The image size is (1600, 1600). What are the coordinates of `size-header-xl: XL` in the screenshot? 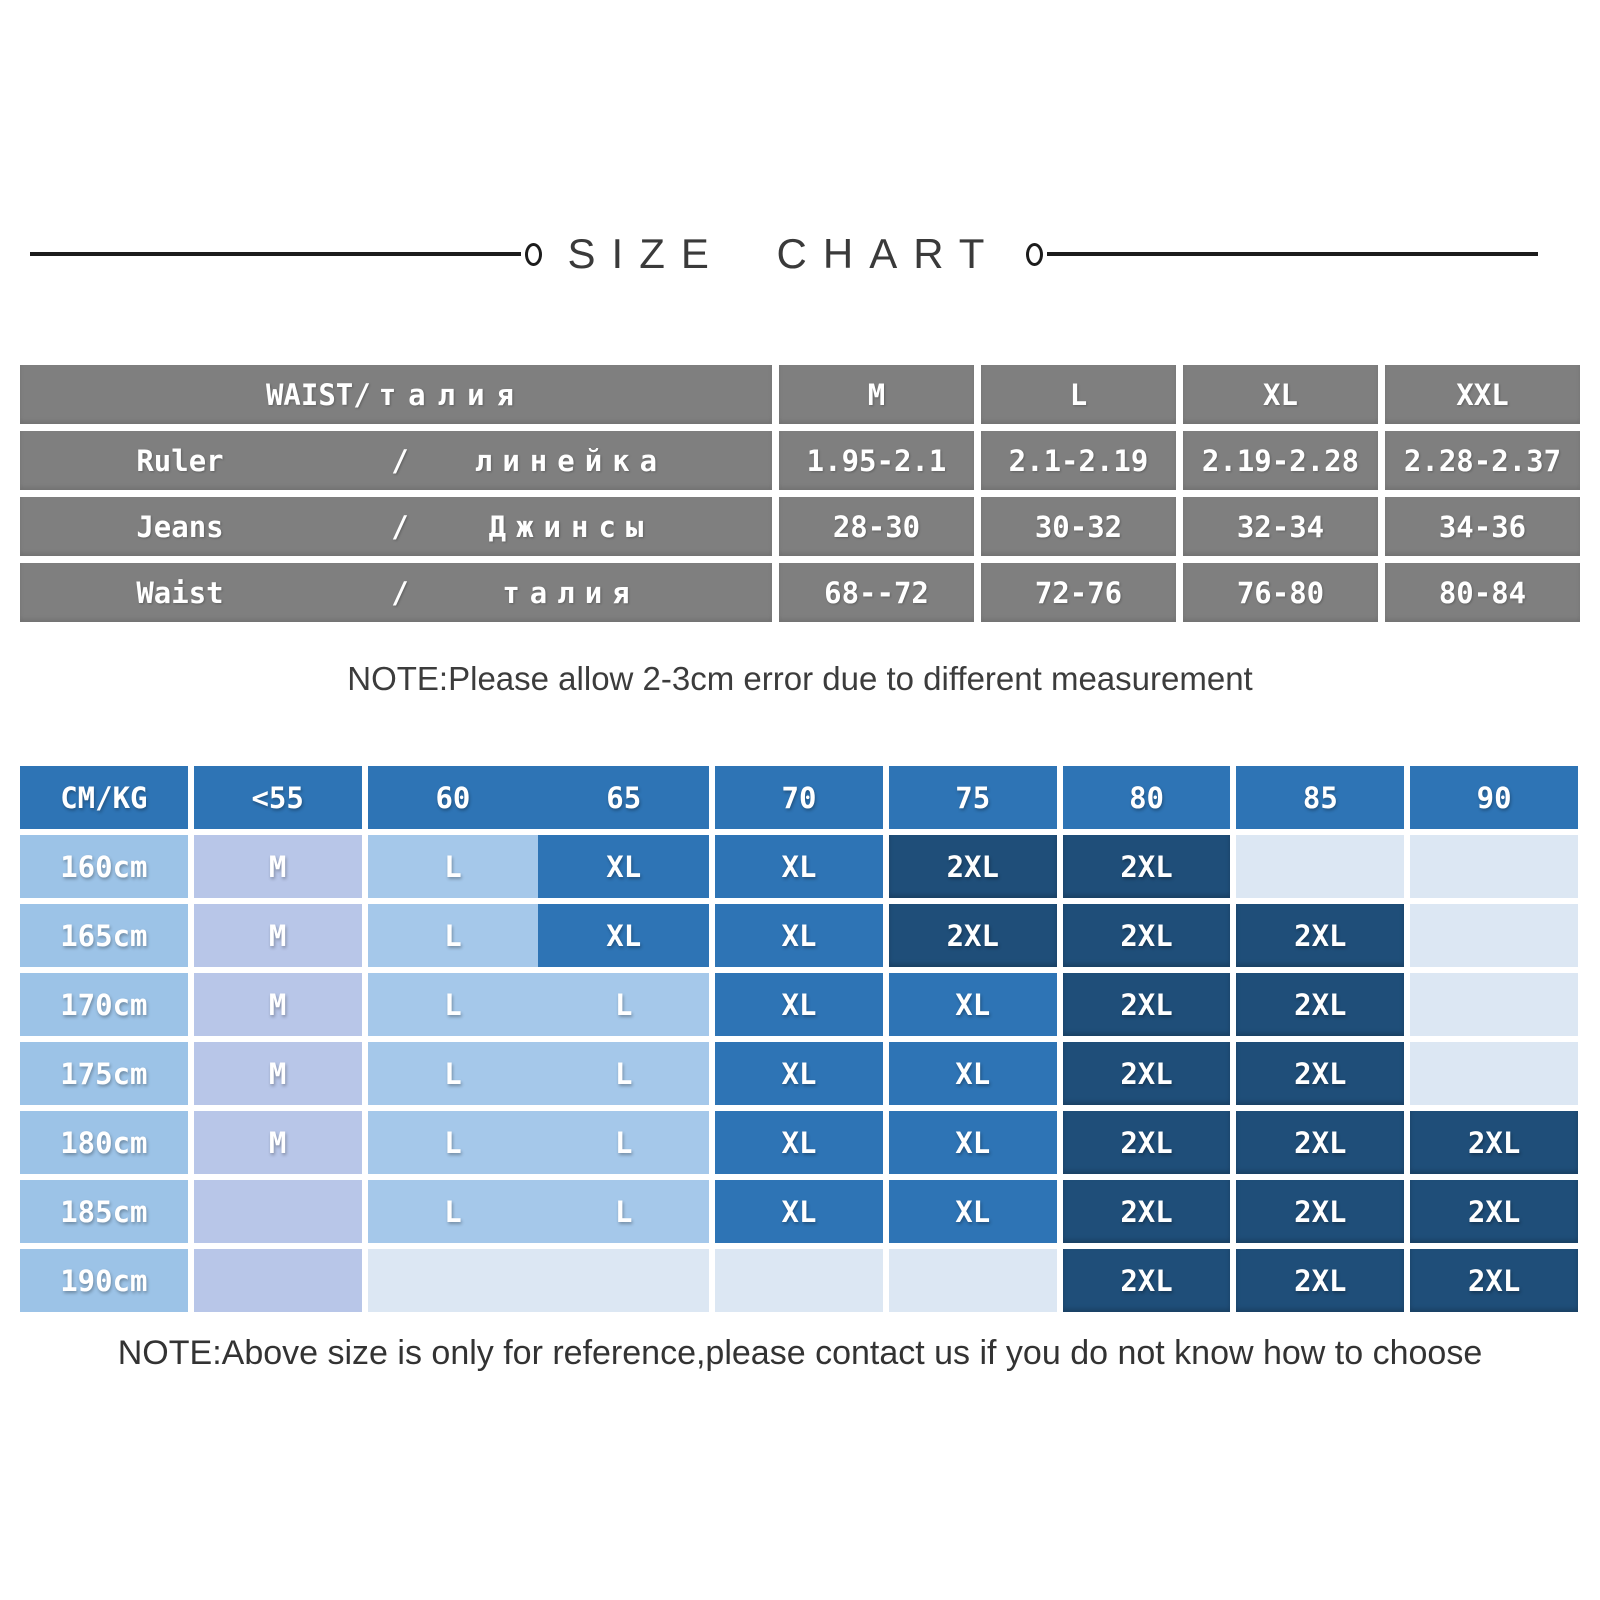 It's located at (1280, 394).